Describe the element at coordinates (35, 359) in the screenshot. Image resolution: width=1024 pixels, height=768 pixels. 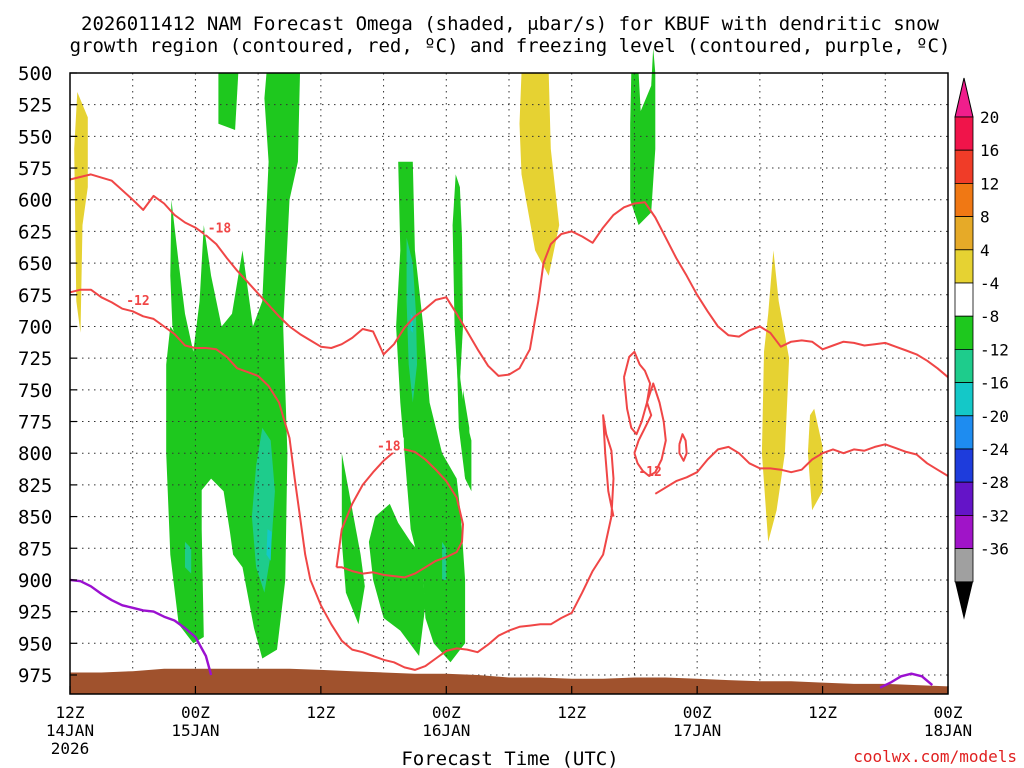
I see `y-tick-label-725: 725` at that location.